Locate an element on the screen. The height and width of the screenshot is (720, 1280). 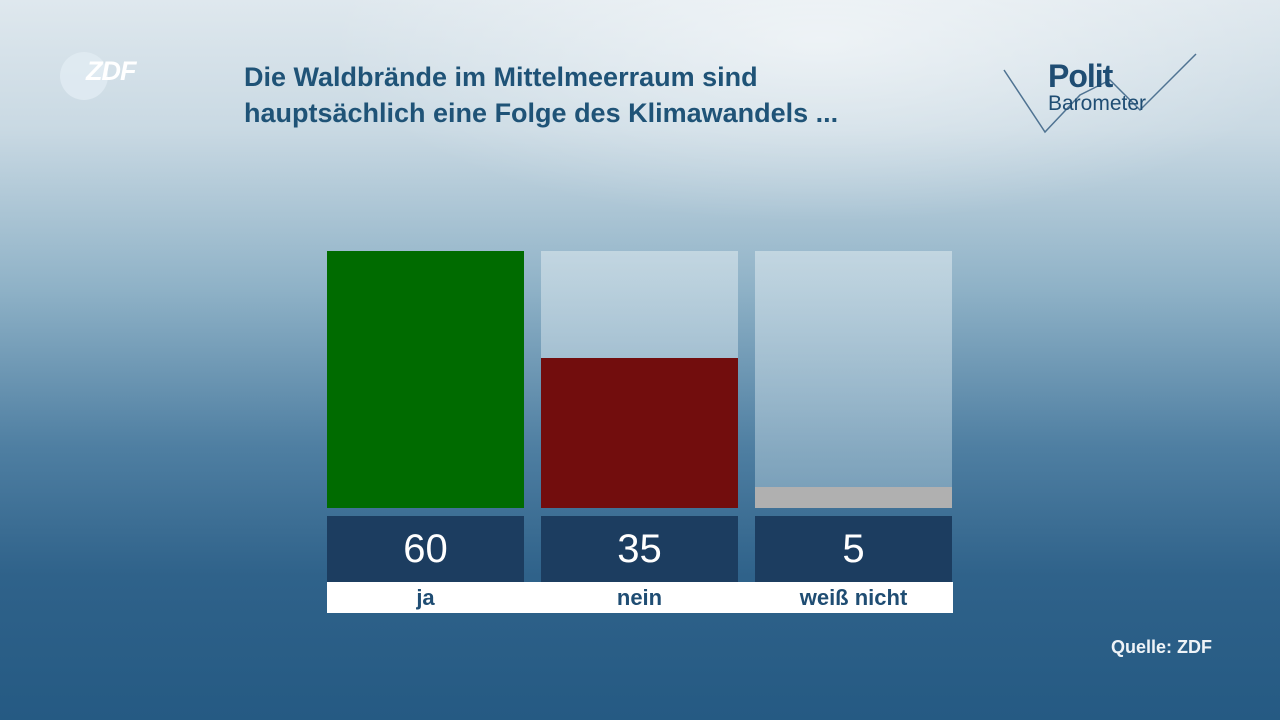
bar-track-nein is located at coordinates (639, 379).